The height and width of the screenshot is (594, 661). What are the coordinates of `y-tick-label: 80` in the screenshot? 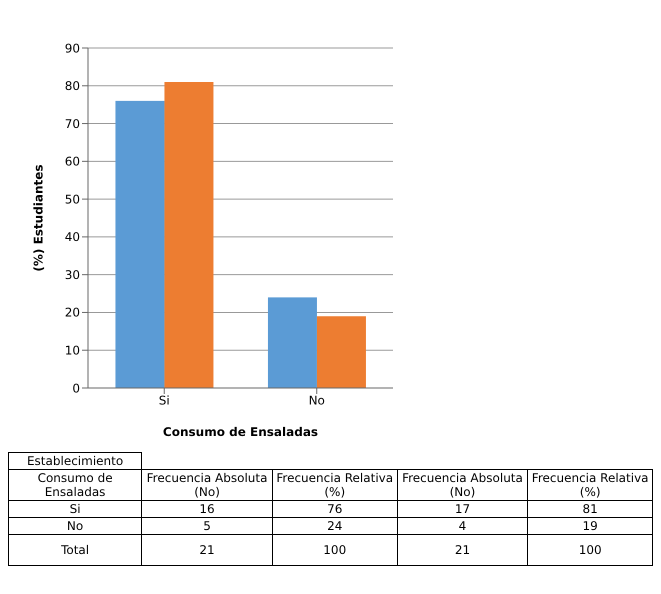 It's located at (72, 86).